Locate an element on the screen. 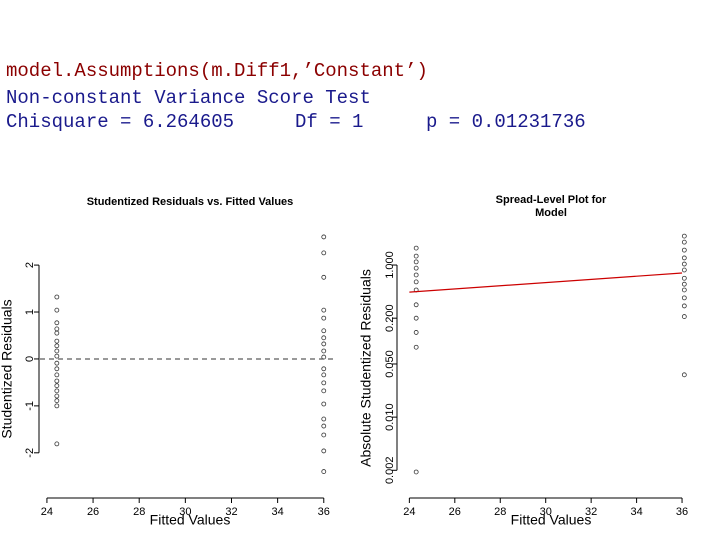  y-tick-label: -1 is located at coordinates (30, 406).